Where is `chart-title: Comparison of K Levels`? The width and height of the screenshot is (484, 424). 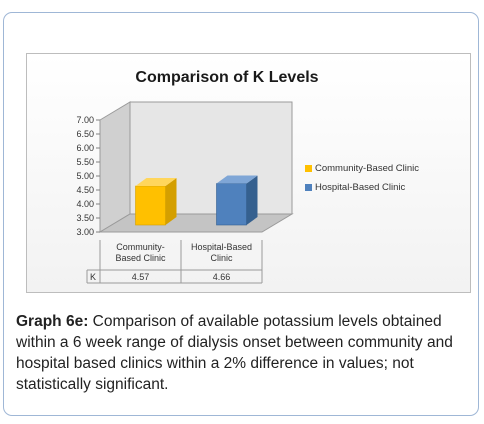
chart-title: Comparison of K Levels is located at coordinates (226, 77).